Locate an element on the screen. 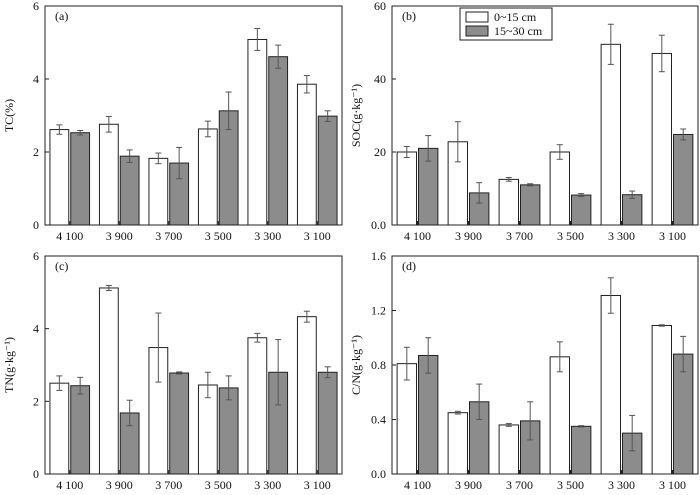  y-tick-label: 1.2 is located at coordinates (378, 311).